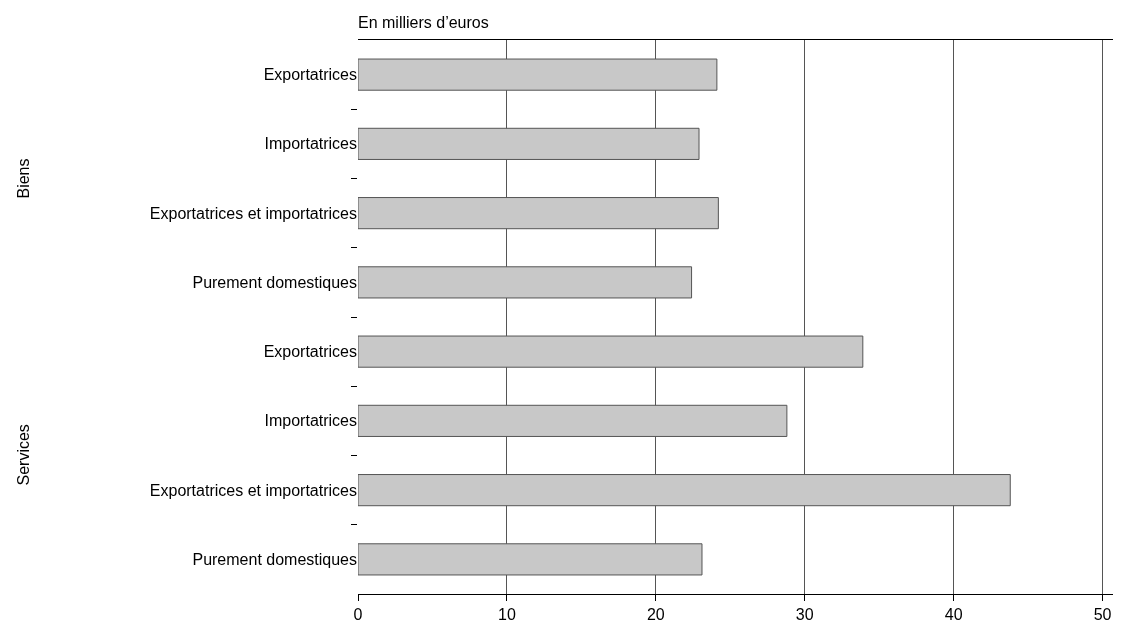 Image resolution: width=1127 pixels, height=635 pixels. I want to click on text: Biens, so click(23, 178).